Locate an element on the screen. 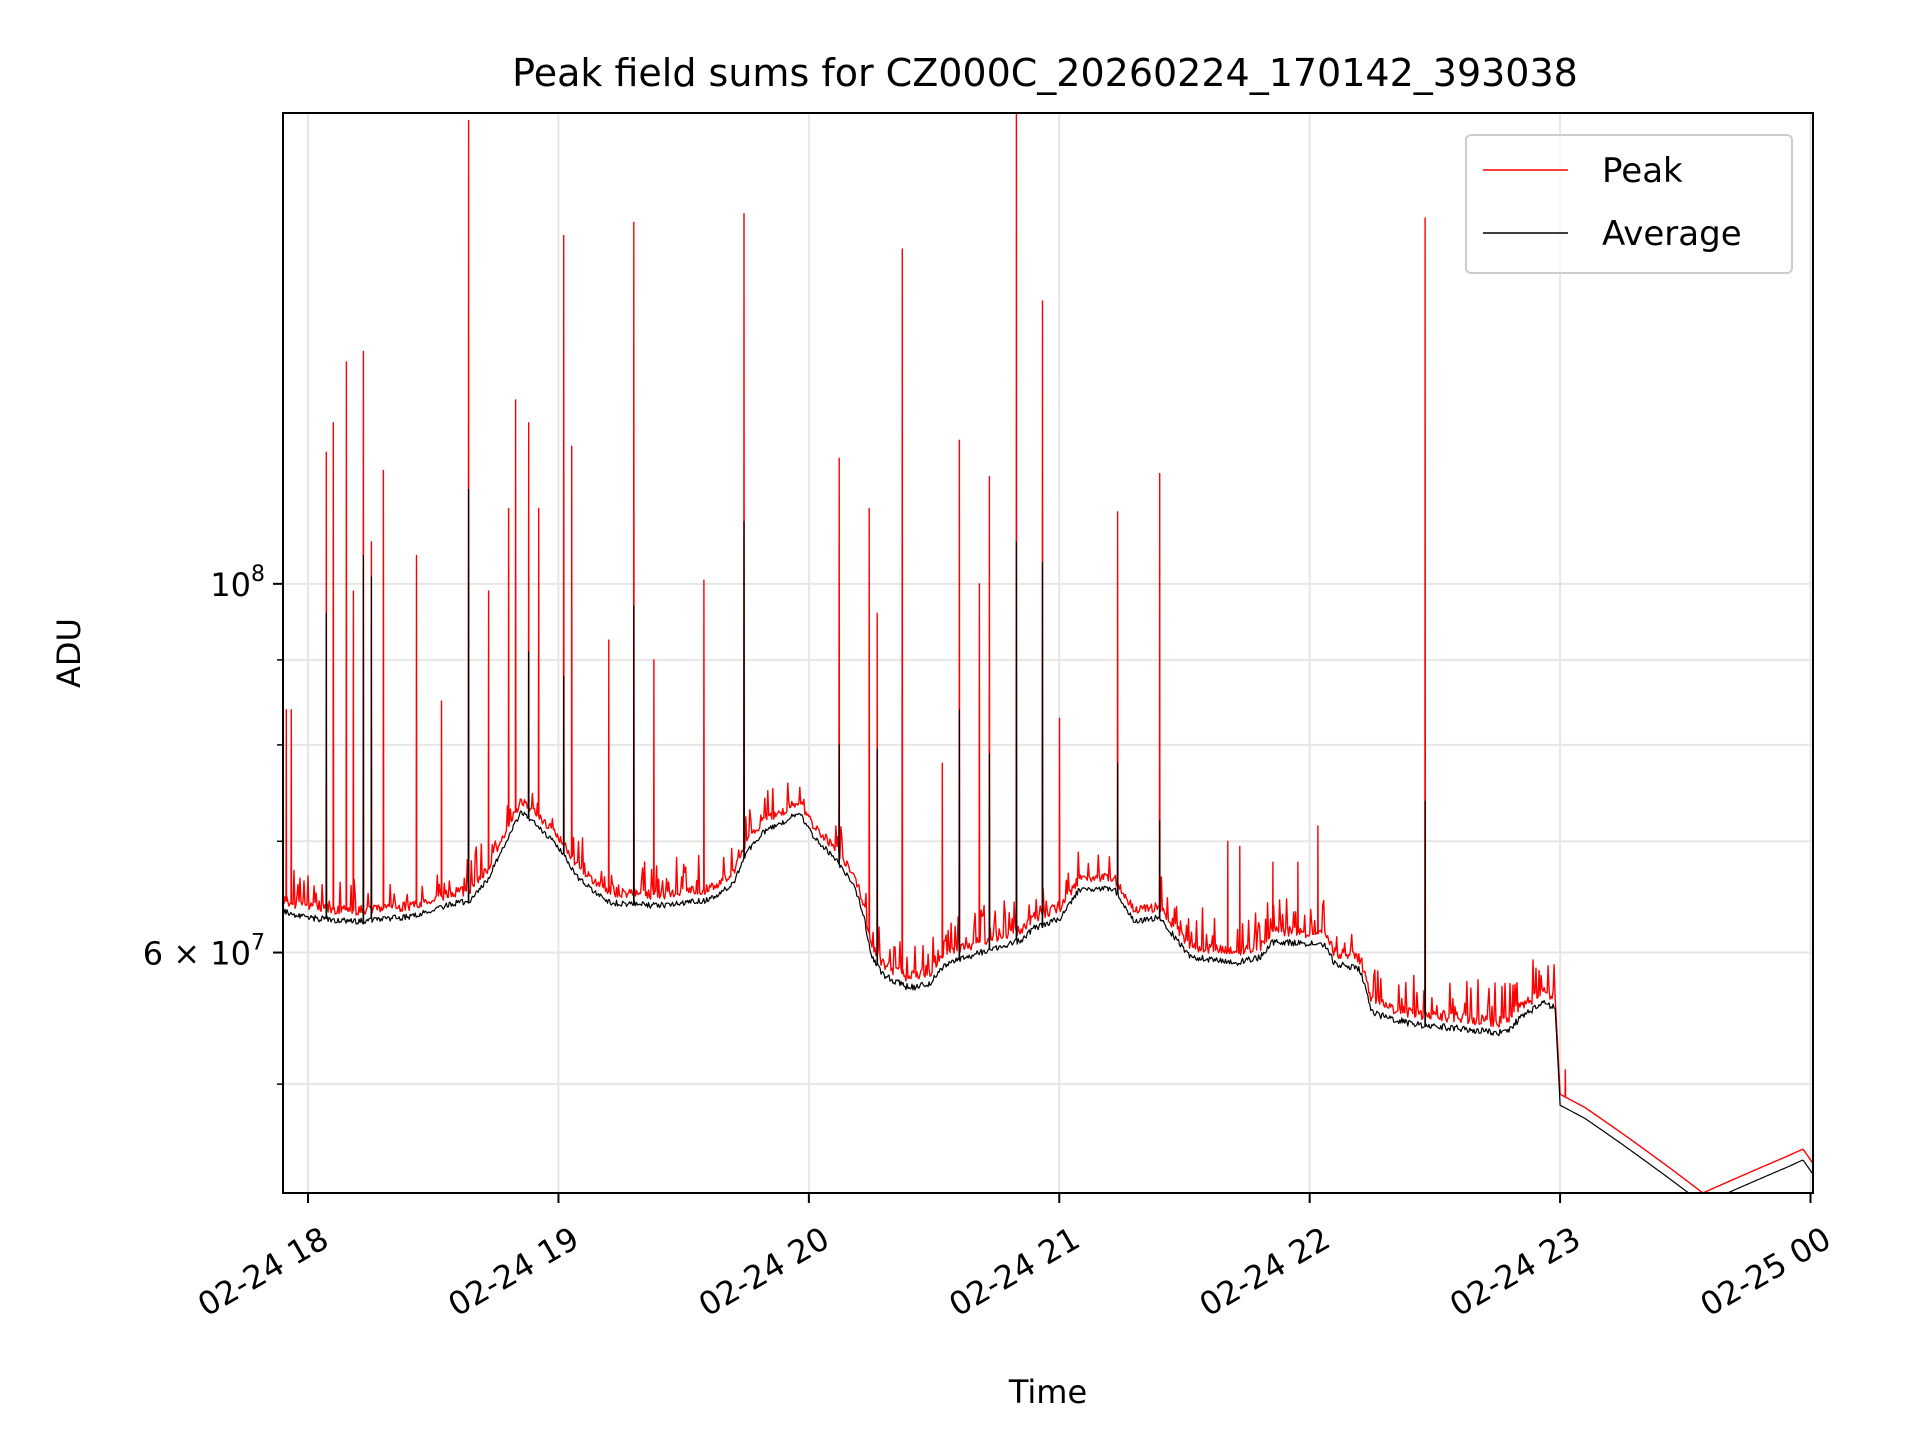 This screenshot has width=1920, height=1440. x-axis-label: Time is located at coordinates (1047, 1392).